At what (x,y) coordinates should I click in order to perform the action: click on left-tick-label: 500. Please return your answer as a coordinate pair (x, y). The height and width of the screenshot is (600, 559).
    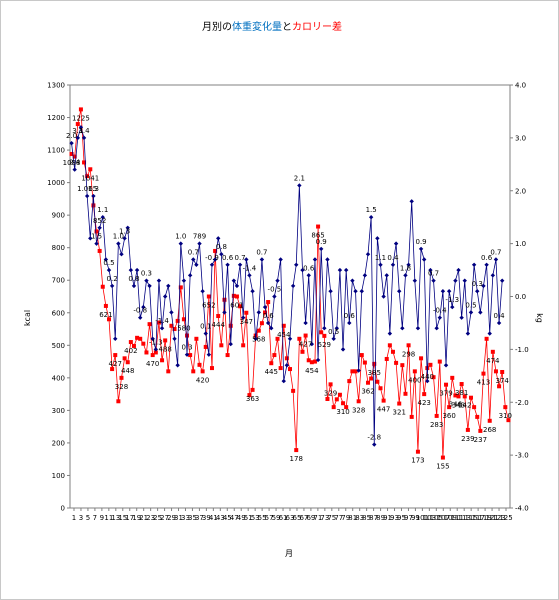
    Looking at the image, I should click on (58, 346).